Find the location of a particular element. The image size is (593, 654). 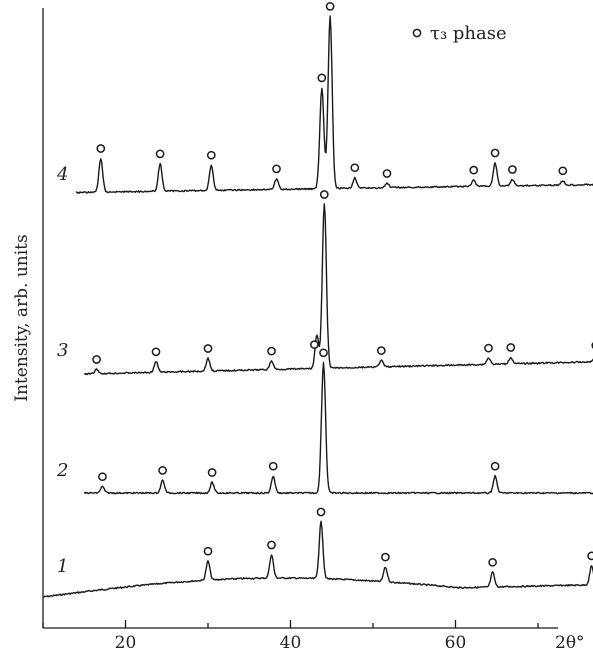

trace-number-label: 1 is located at coordinates (62, 566).